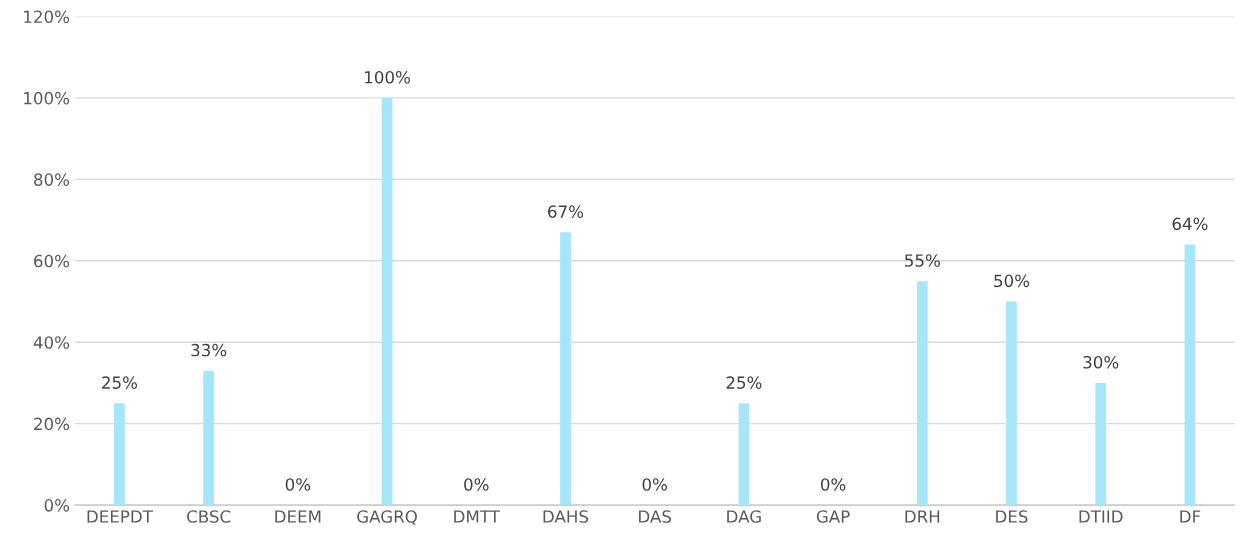 The image size is (1247, 549). What do you see at coordinates (566, 516) in the screenshot?
I see `x-tick-label: DAHS` at bounding box center [566, 516].